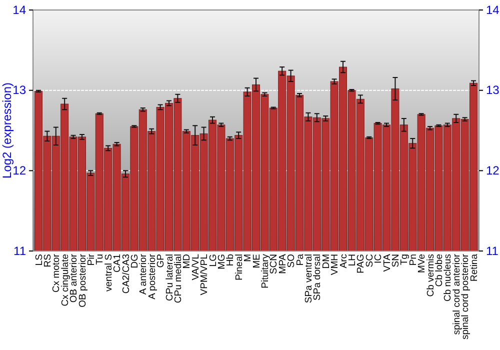  Describe the element at coordinates (178, 279) in the screenshot. I see `x-tick-label: CPu medial` at that location.